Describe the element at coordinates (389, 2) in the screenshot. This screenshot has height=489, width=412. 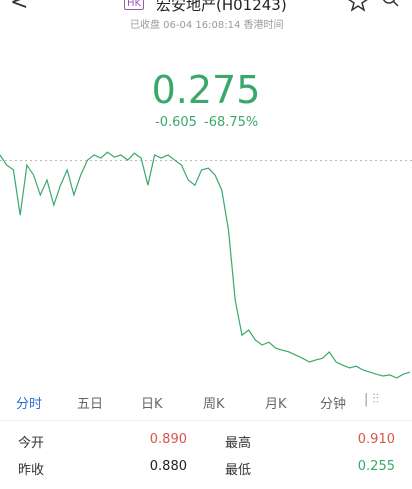
I see `search-icon` at that location.